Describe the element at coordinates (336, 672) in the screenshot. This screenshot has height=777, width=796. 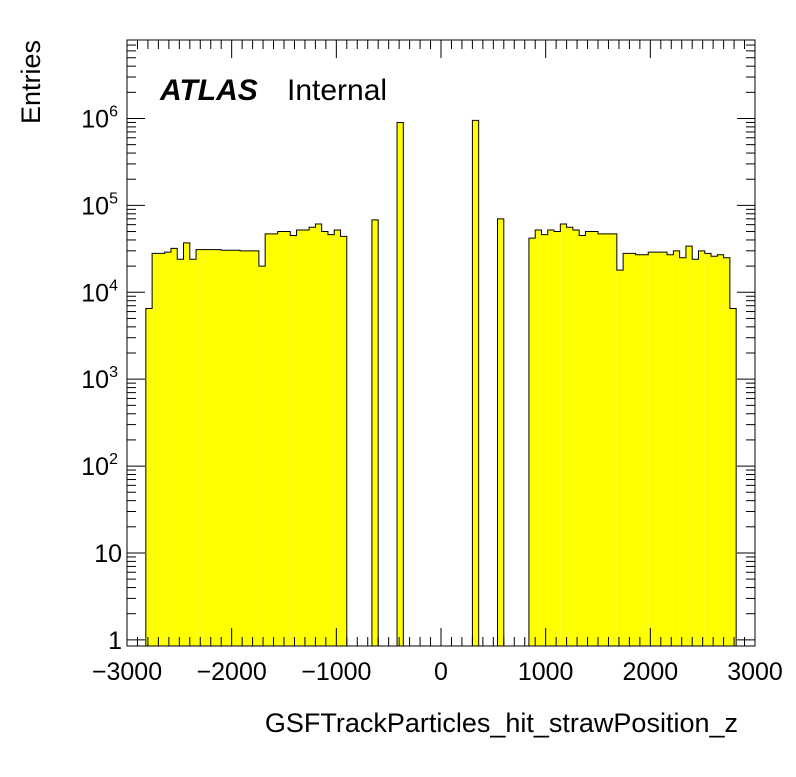
I see `x-tick-label: −1000` at that location.